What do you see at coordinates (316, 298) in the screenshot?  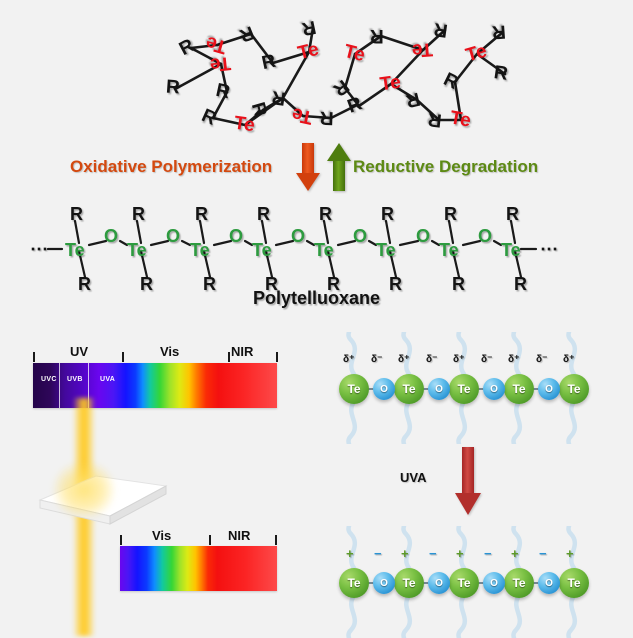 I see `page-title: Polytelluoxane` at bounding box center [316, 298].